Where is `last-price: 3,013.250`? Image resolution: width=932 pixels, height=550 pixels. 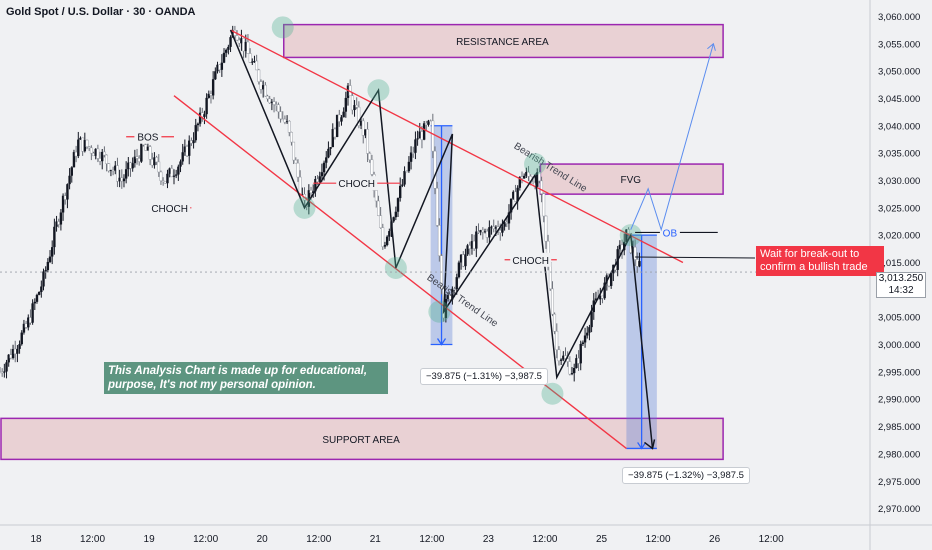
last-price: 3,013.250 is located at coordinates (901, 278).